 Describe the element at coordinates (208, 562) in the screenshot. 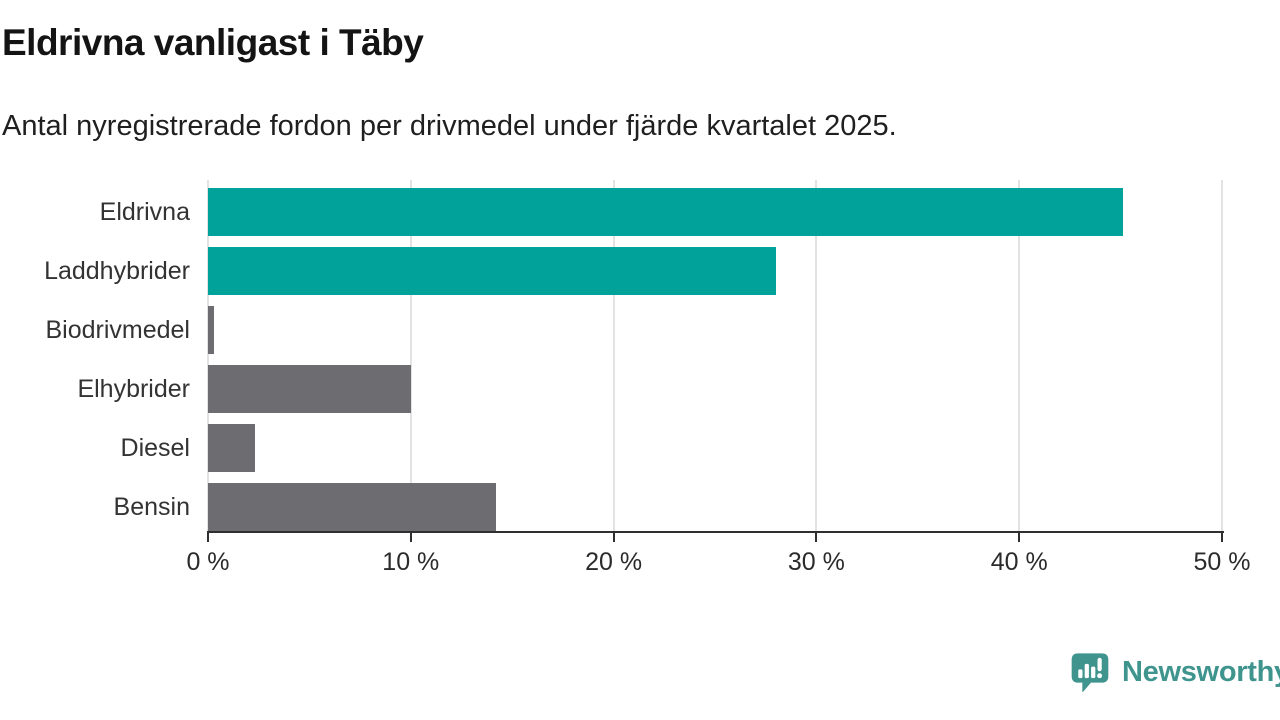

I see `x-tick-label: 0 %` at that location.